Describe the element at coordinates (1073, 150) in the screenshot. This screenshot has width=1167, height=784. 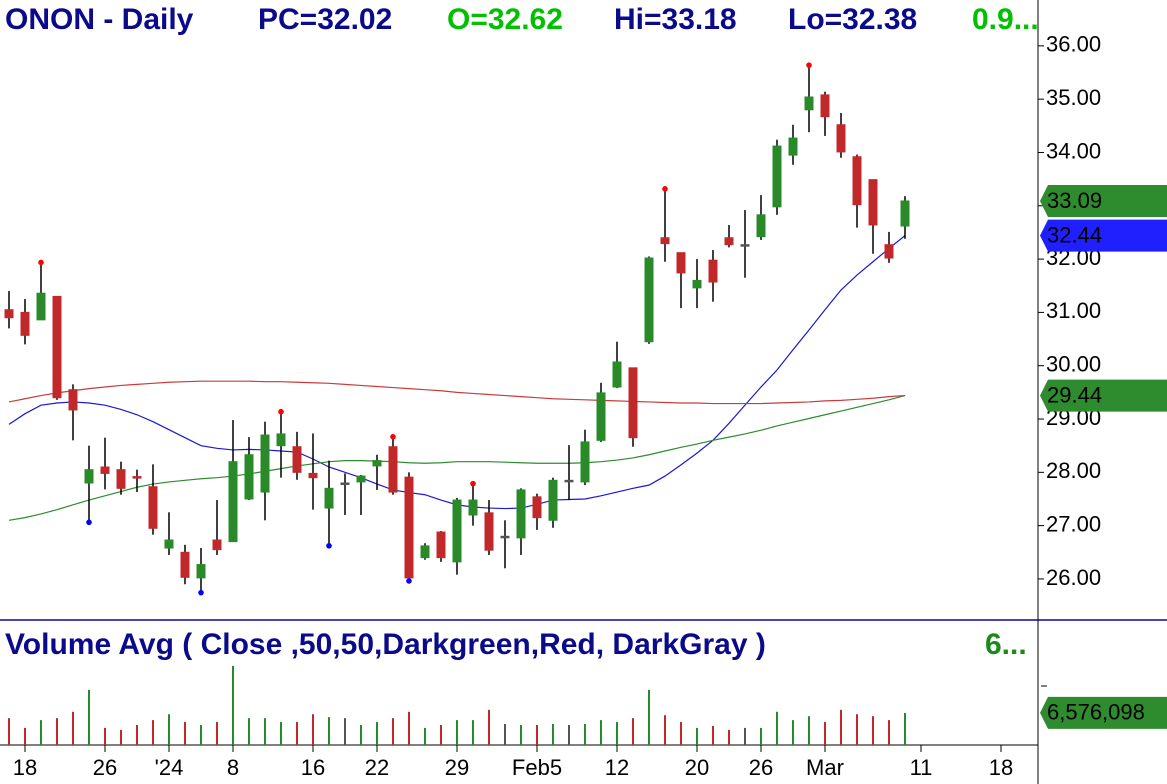
I see `y-tick-label: 34.00` at that location.